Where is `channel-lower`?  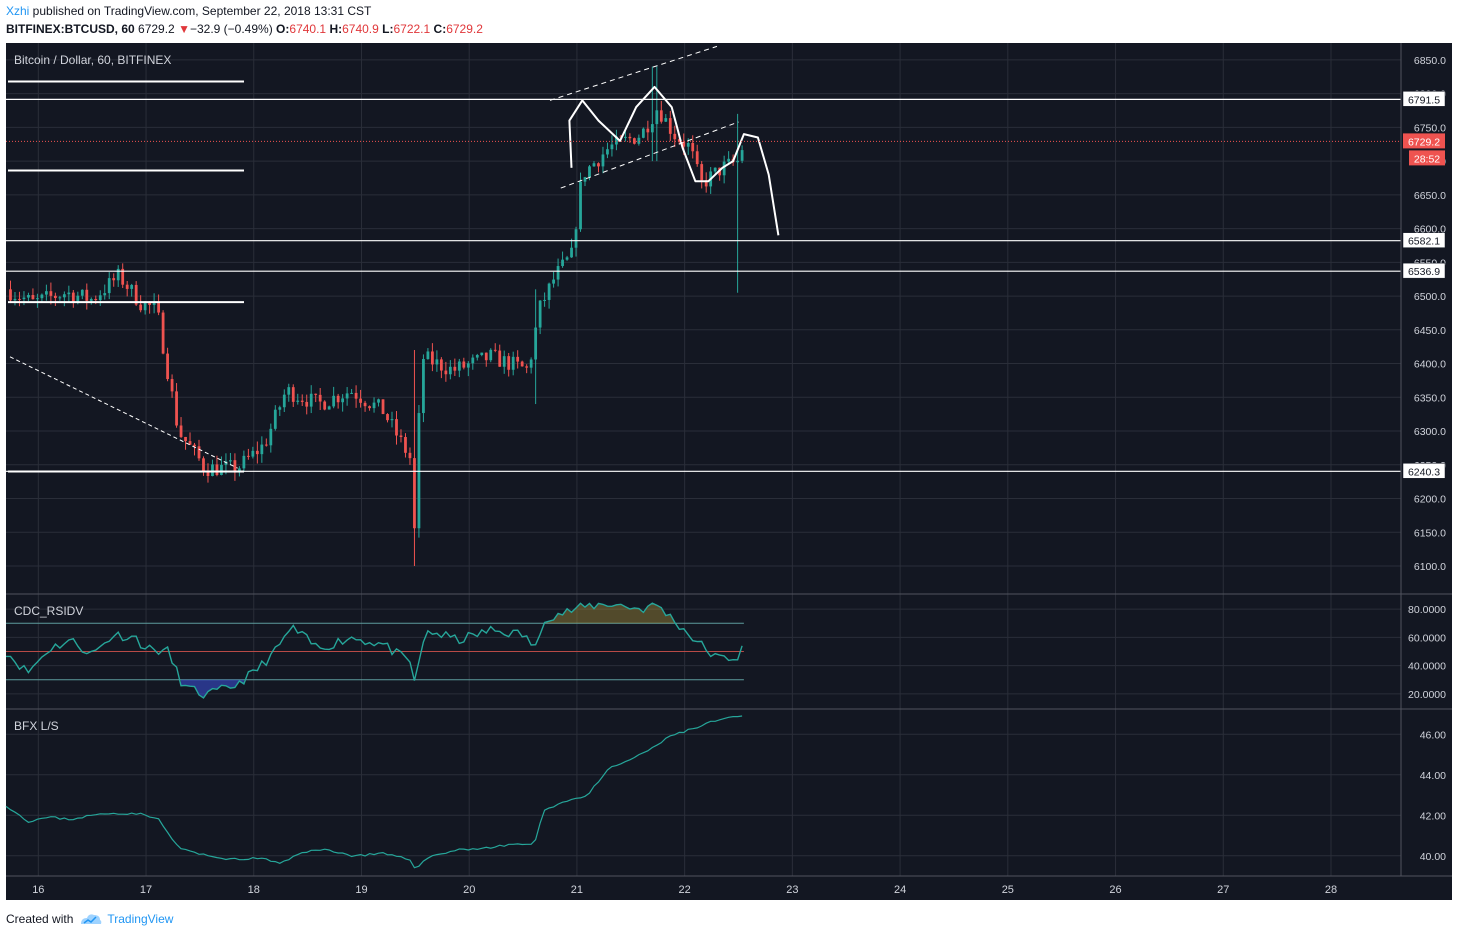 channel-lower is located at coordinates (649, 155).